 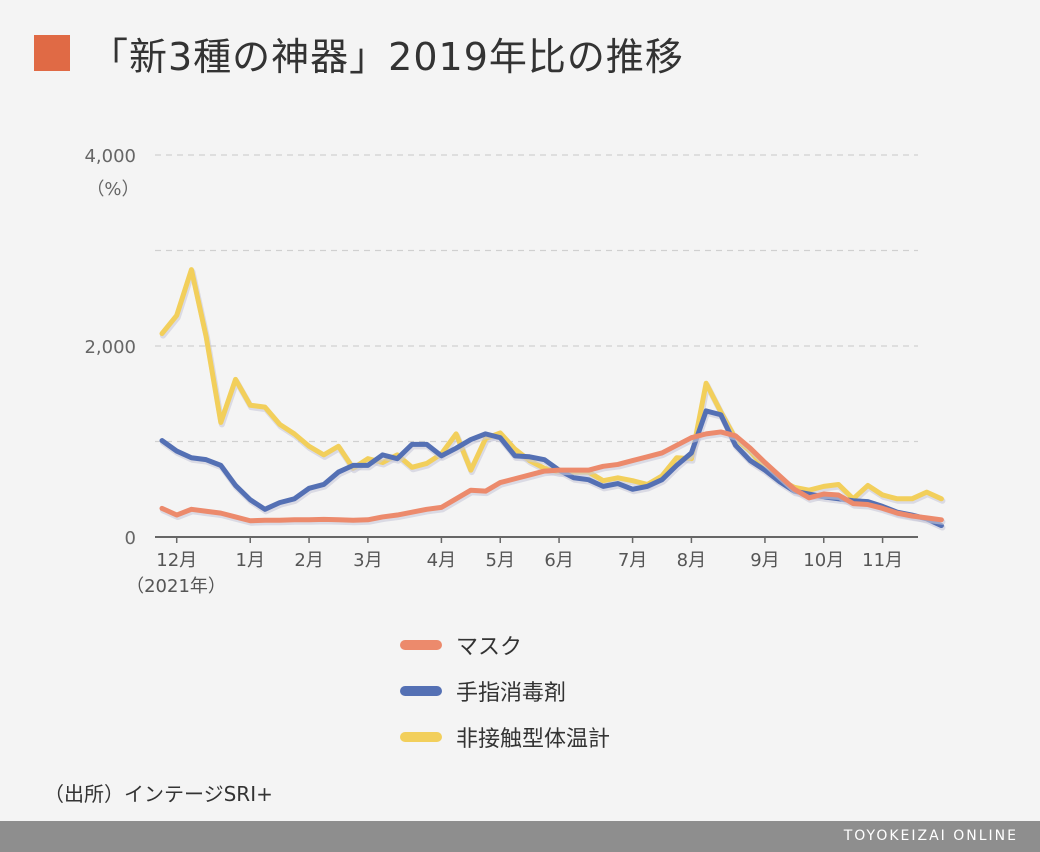 I want to click on footer-brand: TOYOKEIZAI ONLINE, so click(x=930, y=836).